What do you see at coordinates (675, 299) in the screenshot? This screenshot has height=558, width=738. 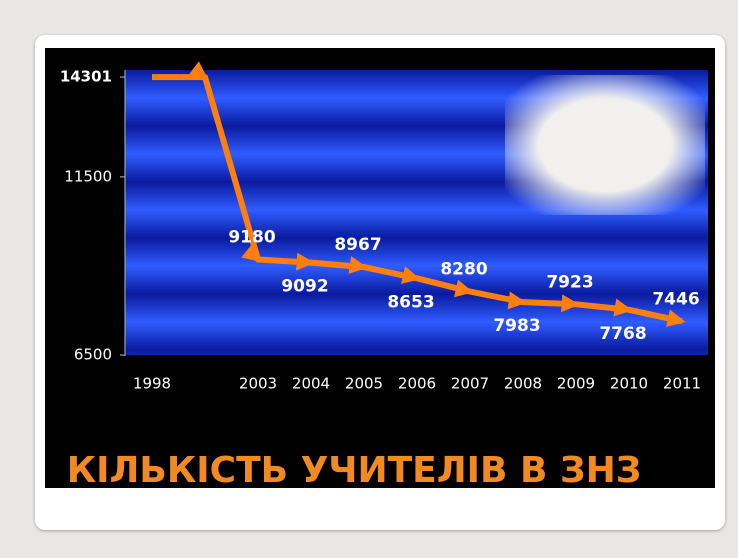 I see `data-label: 7446` at bounding box center [675, 299].